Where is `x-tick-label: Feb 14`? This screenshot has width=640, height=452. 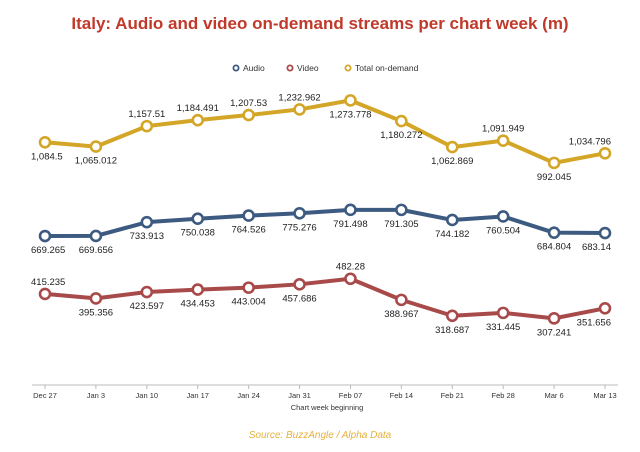 x-tick-label: Feb 14 is located at coordinates (401, 395).